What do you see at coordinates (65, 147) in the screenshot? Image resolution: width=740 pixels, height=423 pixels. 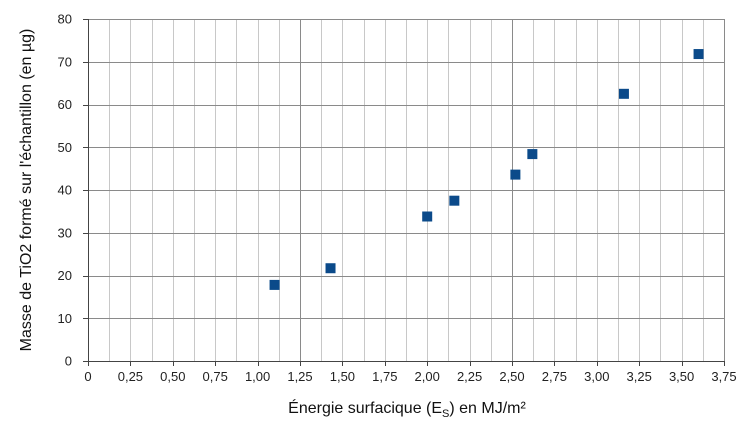 I see `y-tick-label: 50` at bounding box center [65, 147].